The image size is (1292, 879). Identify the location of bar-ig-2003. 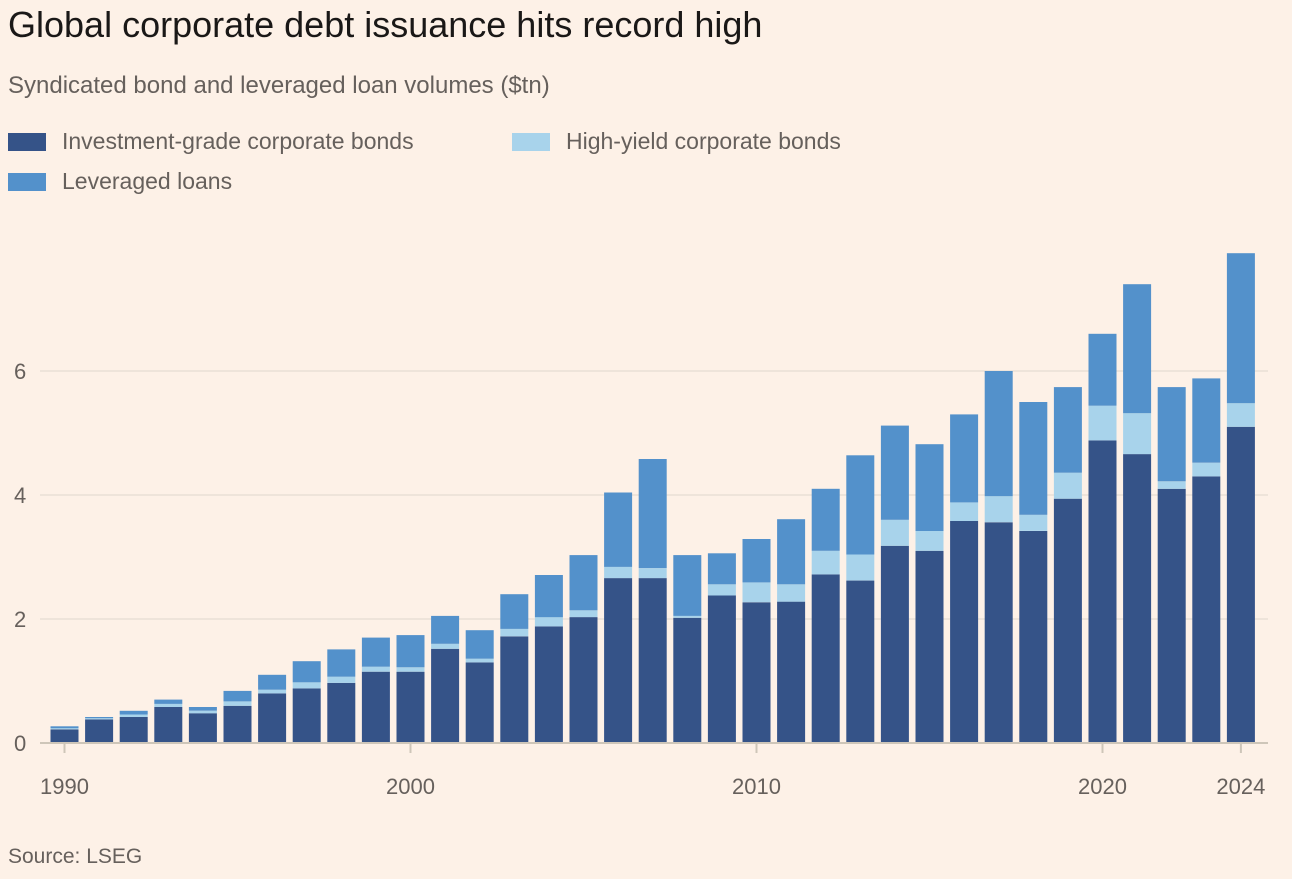
(514, 689).